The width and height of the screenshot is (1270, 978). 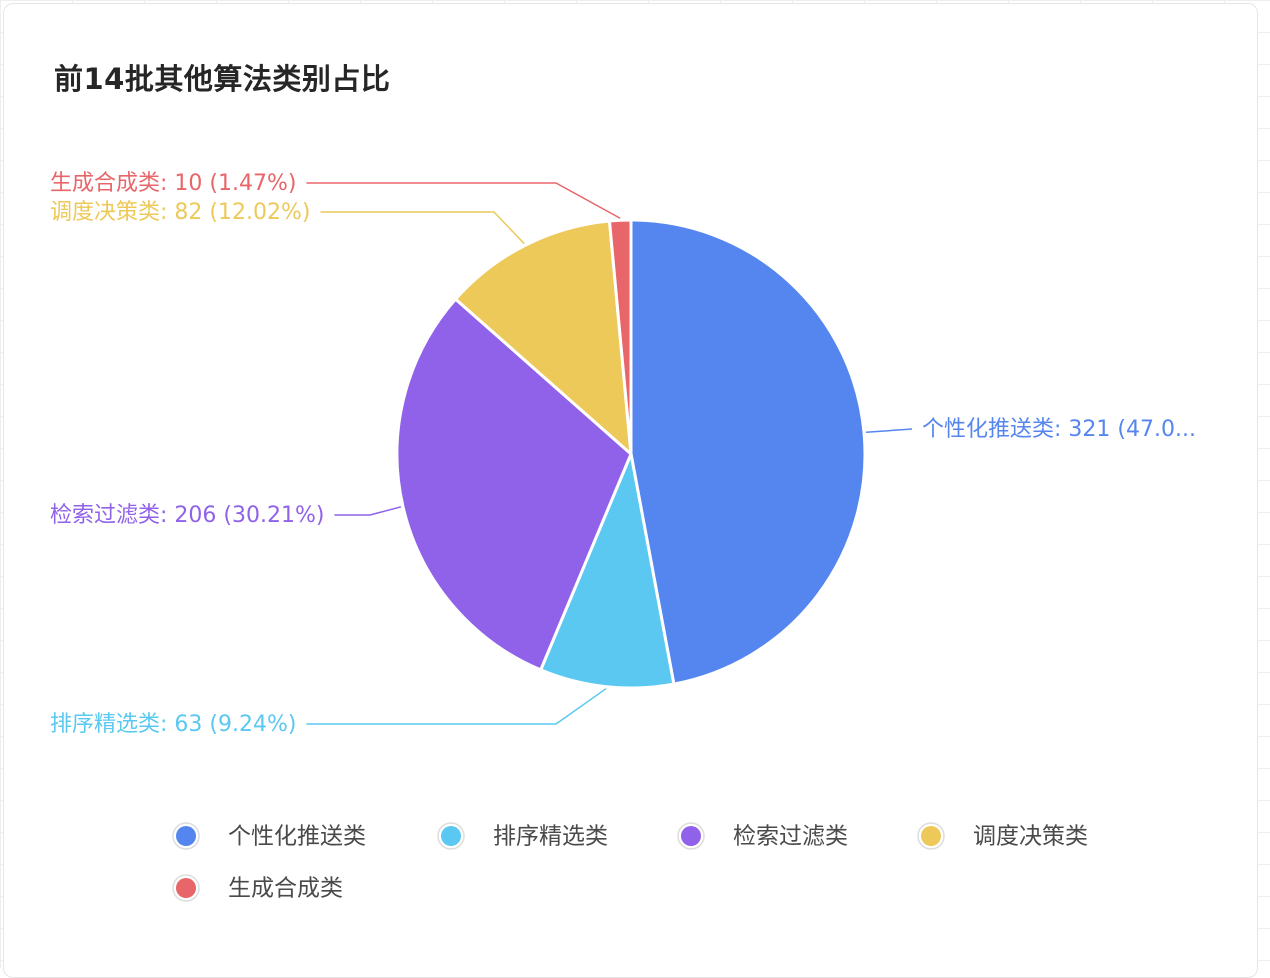 I want to click on legend-label: 个性化推送类, so click(x=297, y=837).